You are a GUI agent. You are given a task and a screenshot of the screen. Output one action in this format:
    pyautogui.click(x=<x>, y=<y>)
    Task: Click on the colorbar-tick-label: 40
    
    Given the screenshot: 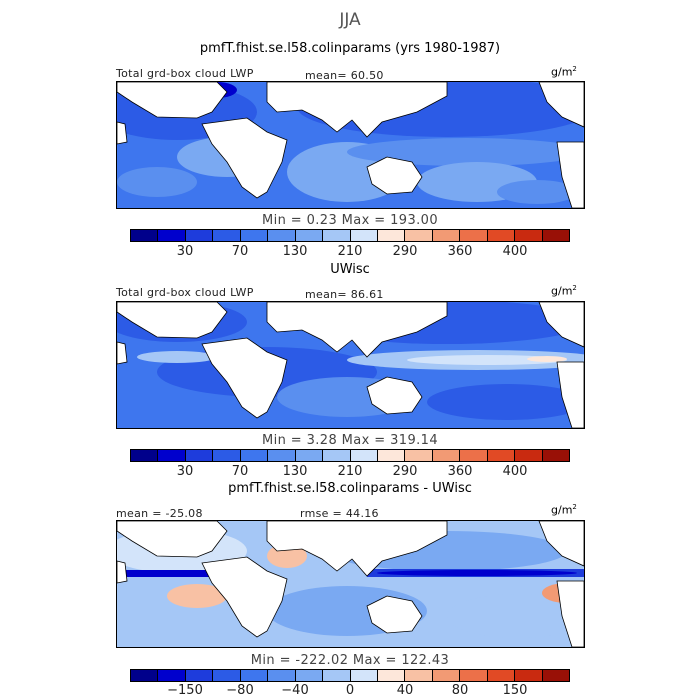 What is the action you would take?
    pyautogui.click(x=405, y=690)
    